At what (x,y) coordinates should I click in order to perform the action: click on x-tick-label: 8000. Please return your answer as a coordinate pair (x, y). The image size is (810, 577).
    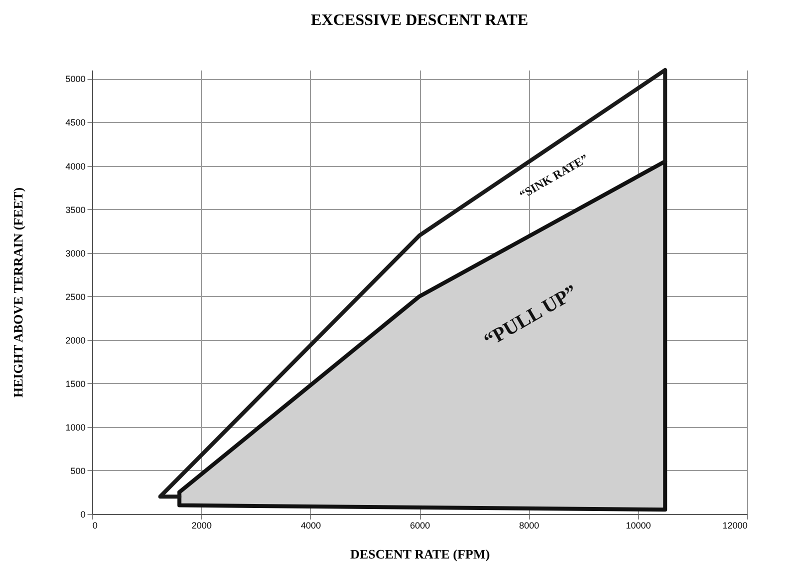
    Looking at the image, I should click on (529, 525).